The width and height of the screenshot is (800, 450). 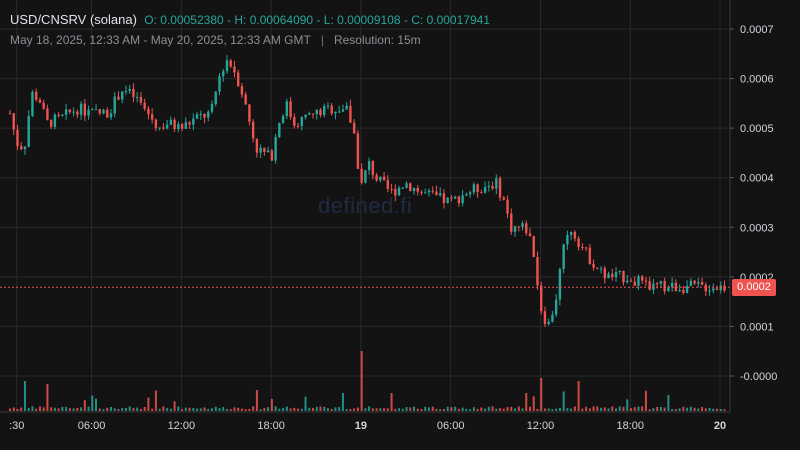 What do you see at coordinates (92, 426) in the screenshot?
I see `time-tick-label: 06:00` at bounding box center [92, 426].